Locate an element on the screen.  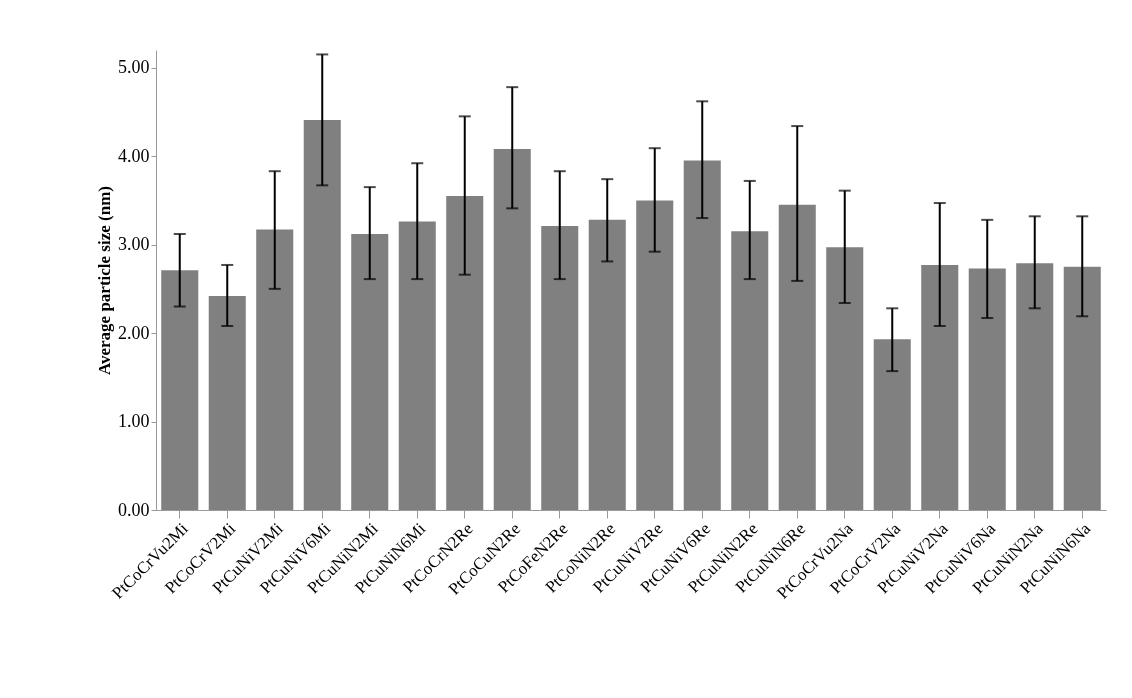
y-tick-label: 3.00 is located at coordinates (134, 244).